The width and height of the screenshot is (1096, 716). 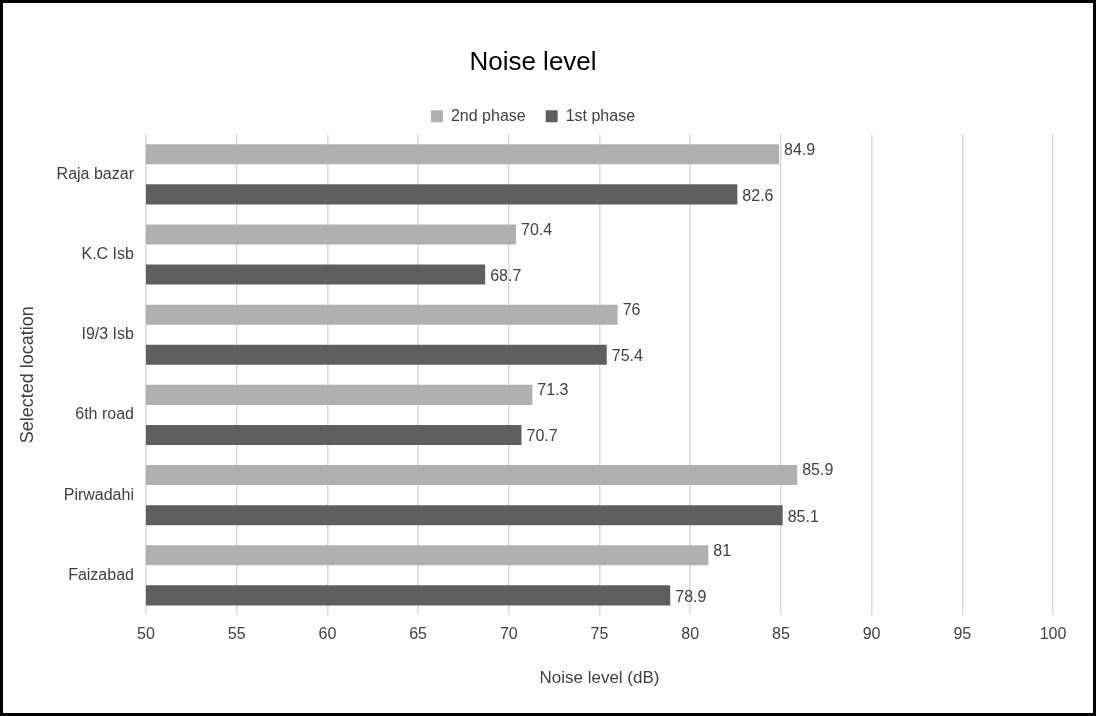 I want to click on data-label: 84.9, so click(x=800, y=149).